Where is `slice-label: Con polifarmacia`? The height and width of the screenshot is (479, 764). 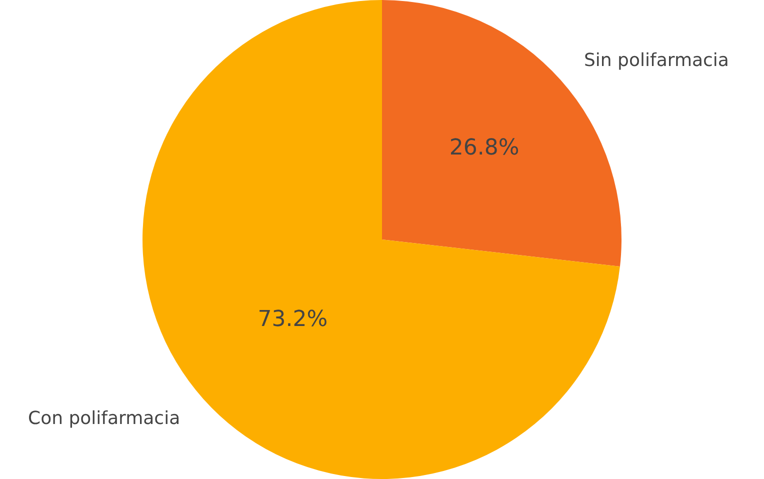
slice-label: Con polifarmacia is located at coordinates (104, 418).